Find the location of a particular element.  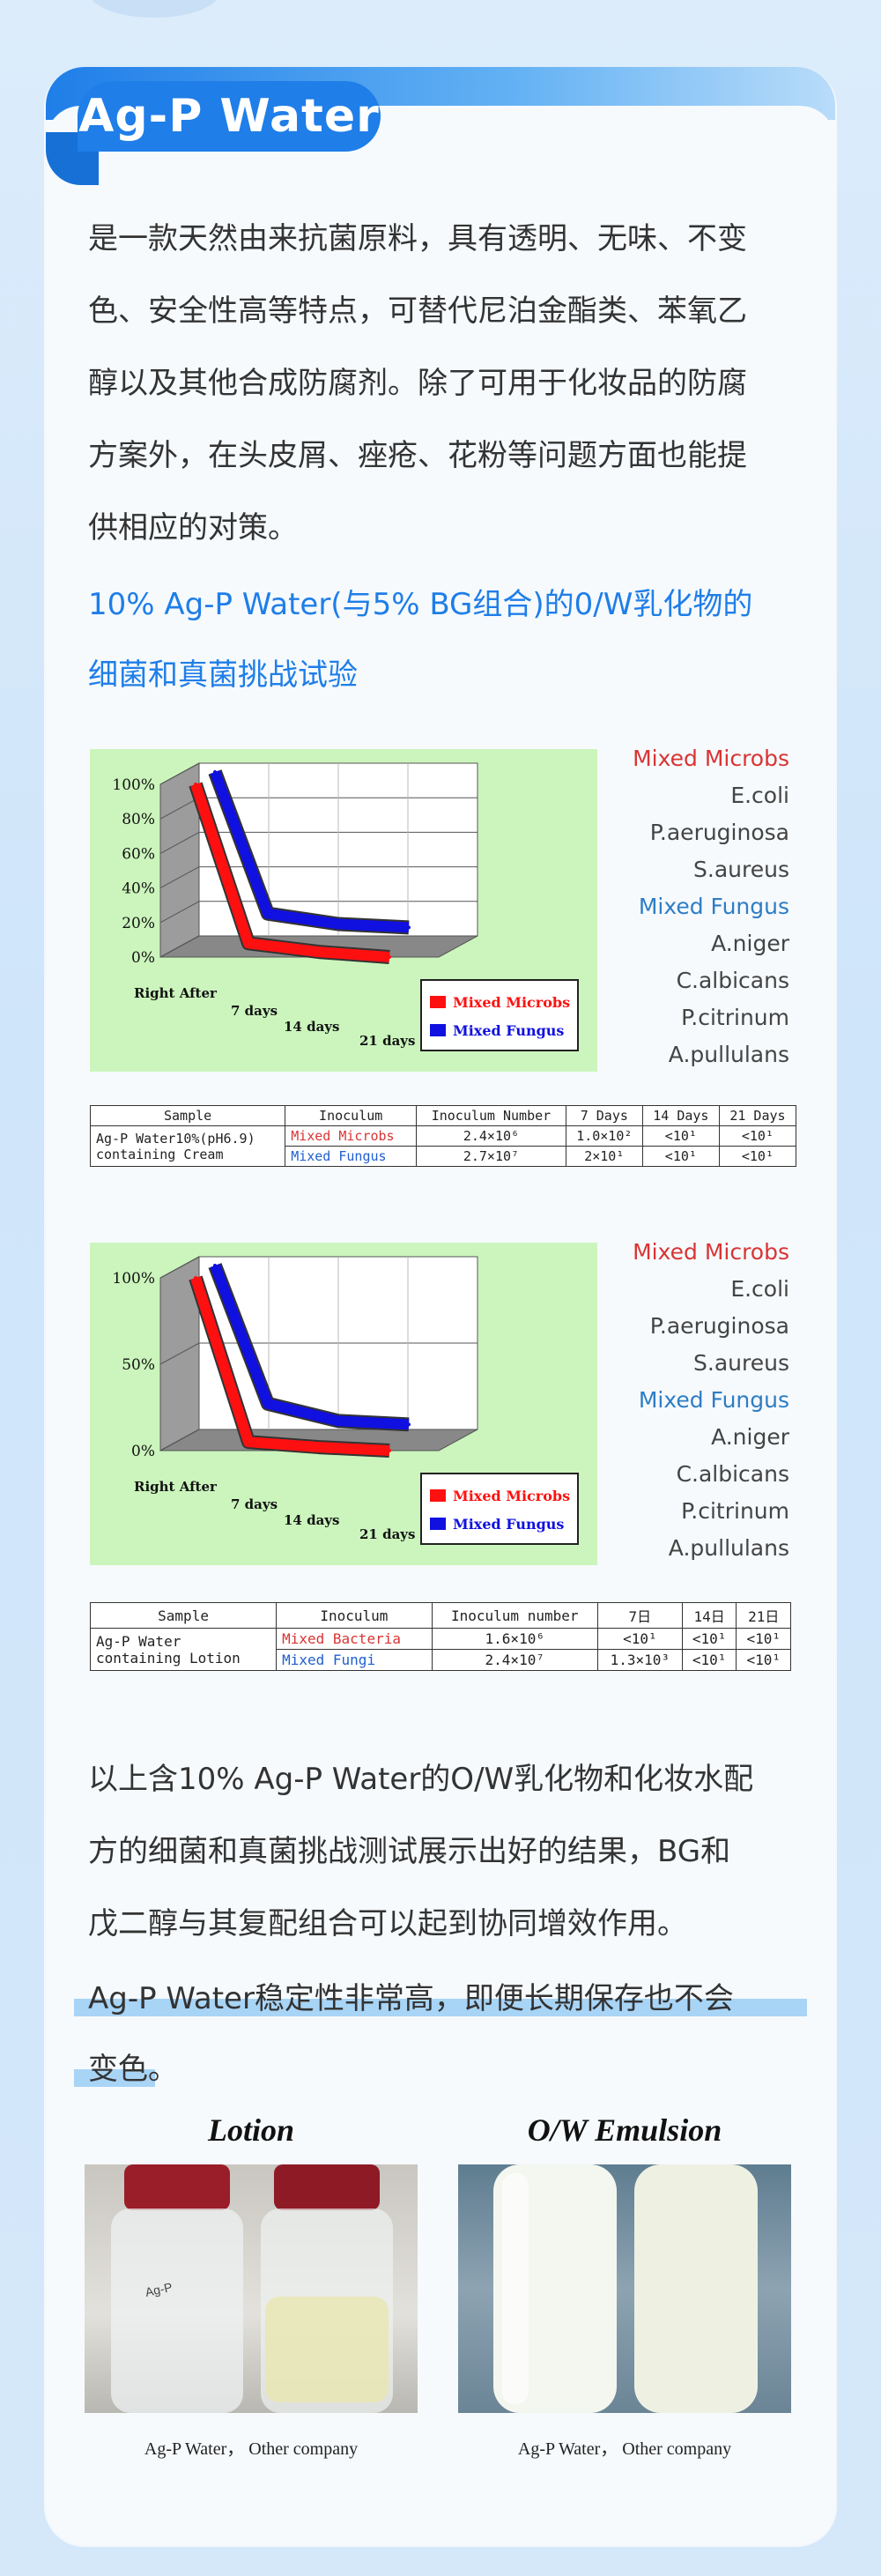

table-header-cell: Sample is located at coordinates (183, 1615).